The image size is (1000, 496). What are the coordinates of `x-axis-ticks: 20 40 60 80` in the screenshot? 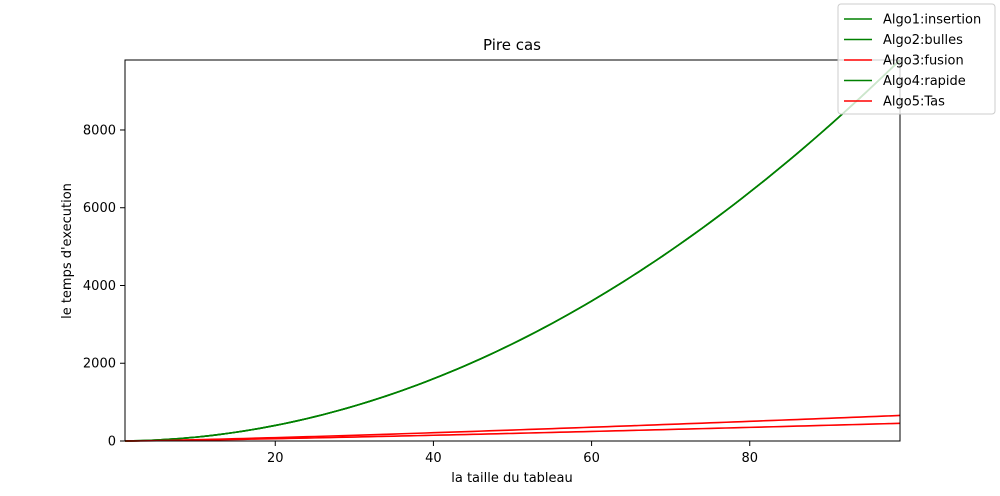 It's located at (512, 453).